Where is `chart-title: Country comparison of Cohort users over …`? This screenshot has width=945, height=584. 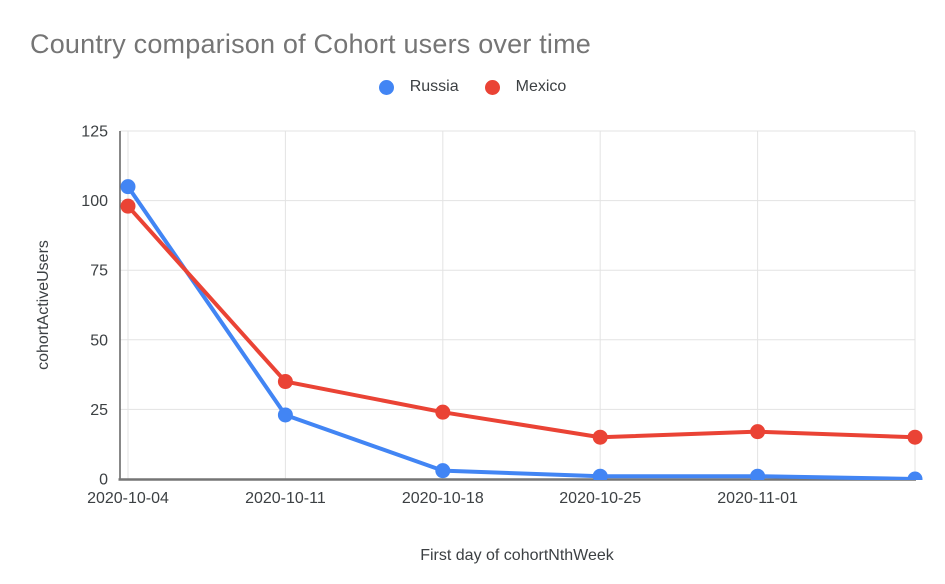 chart-title: Country comparison of Cohort users over … is located at coordinates (311, 44).